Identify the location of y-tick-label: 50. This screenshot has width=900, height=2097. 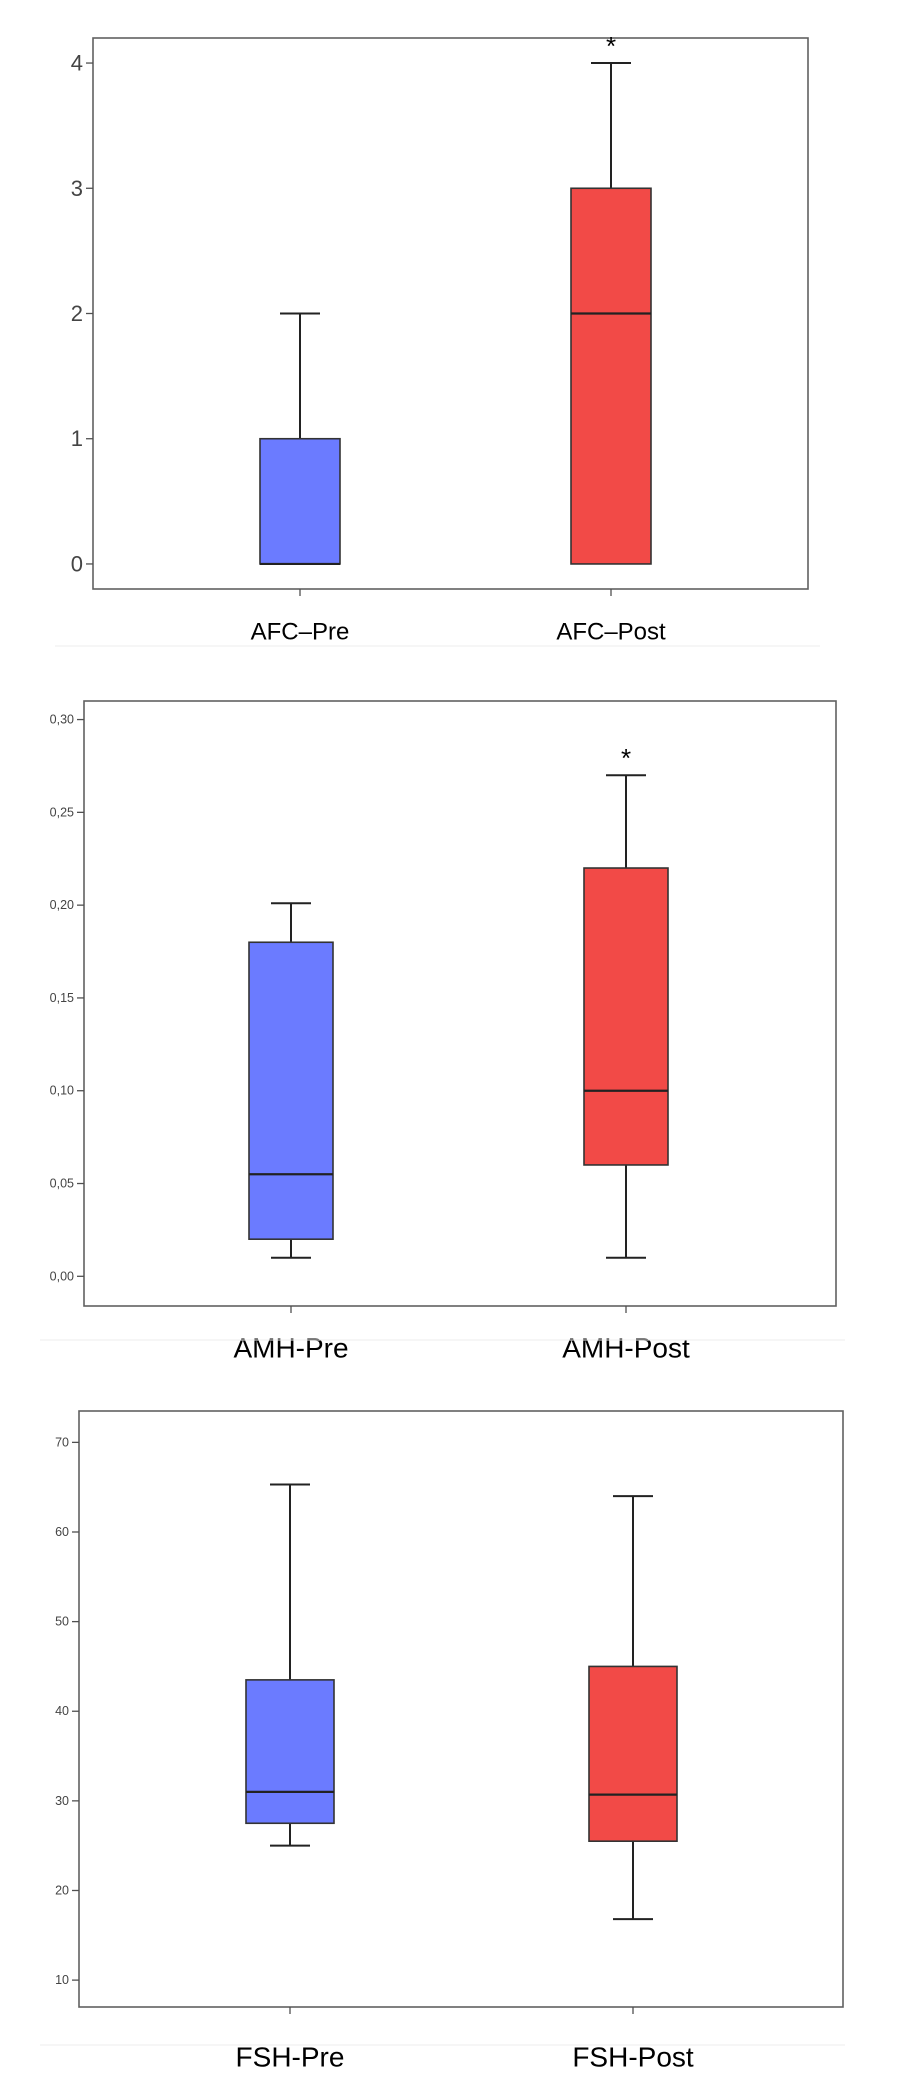
(62, 1622).